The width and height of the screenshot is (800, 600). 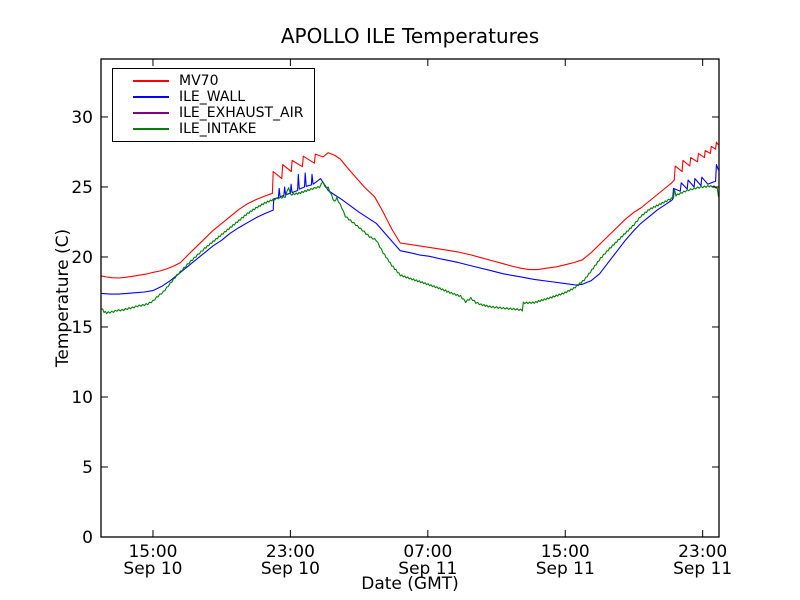 I want to click on legend-swatch-ile-exhaust-air-line-icon, so click(x=151, y=113).